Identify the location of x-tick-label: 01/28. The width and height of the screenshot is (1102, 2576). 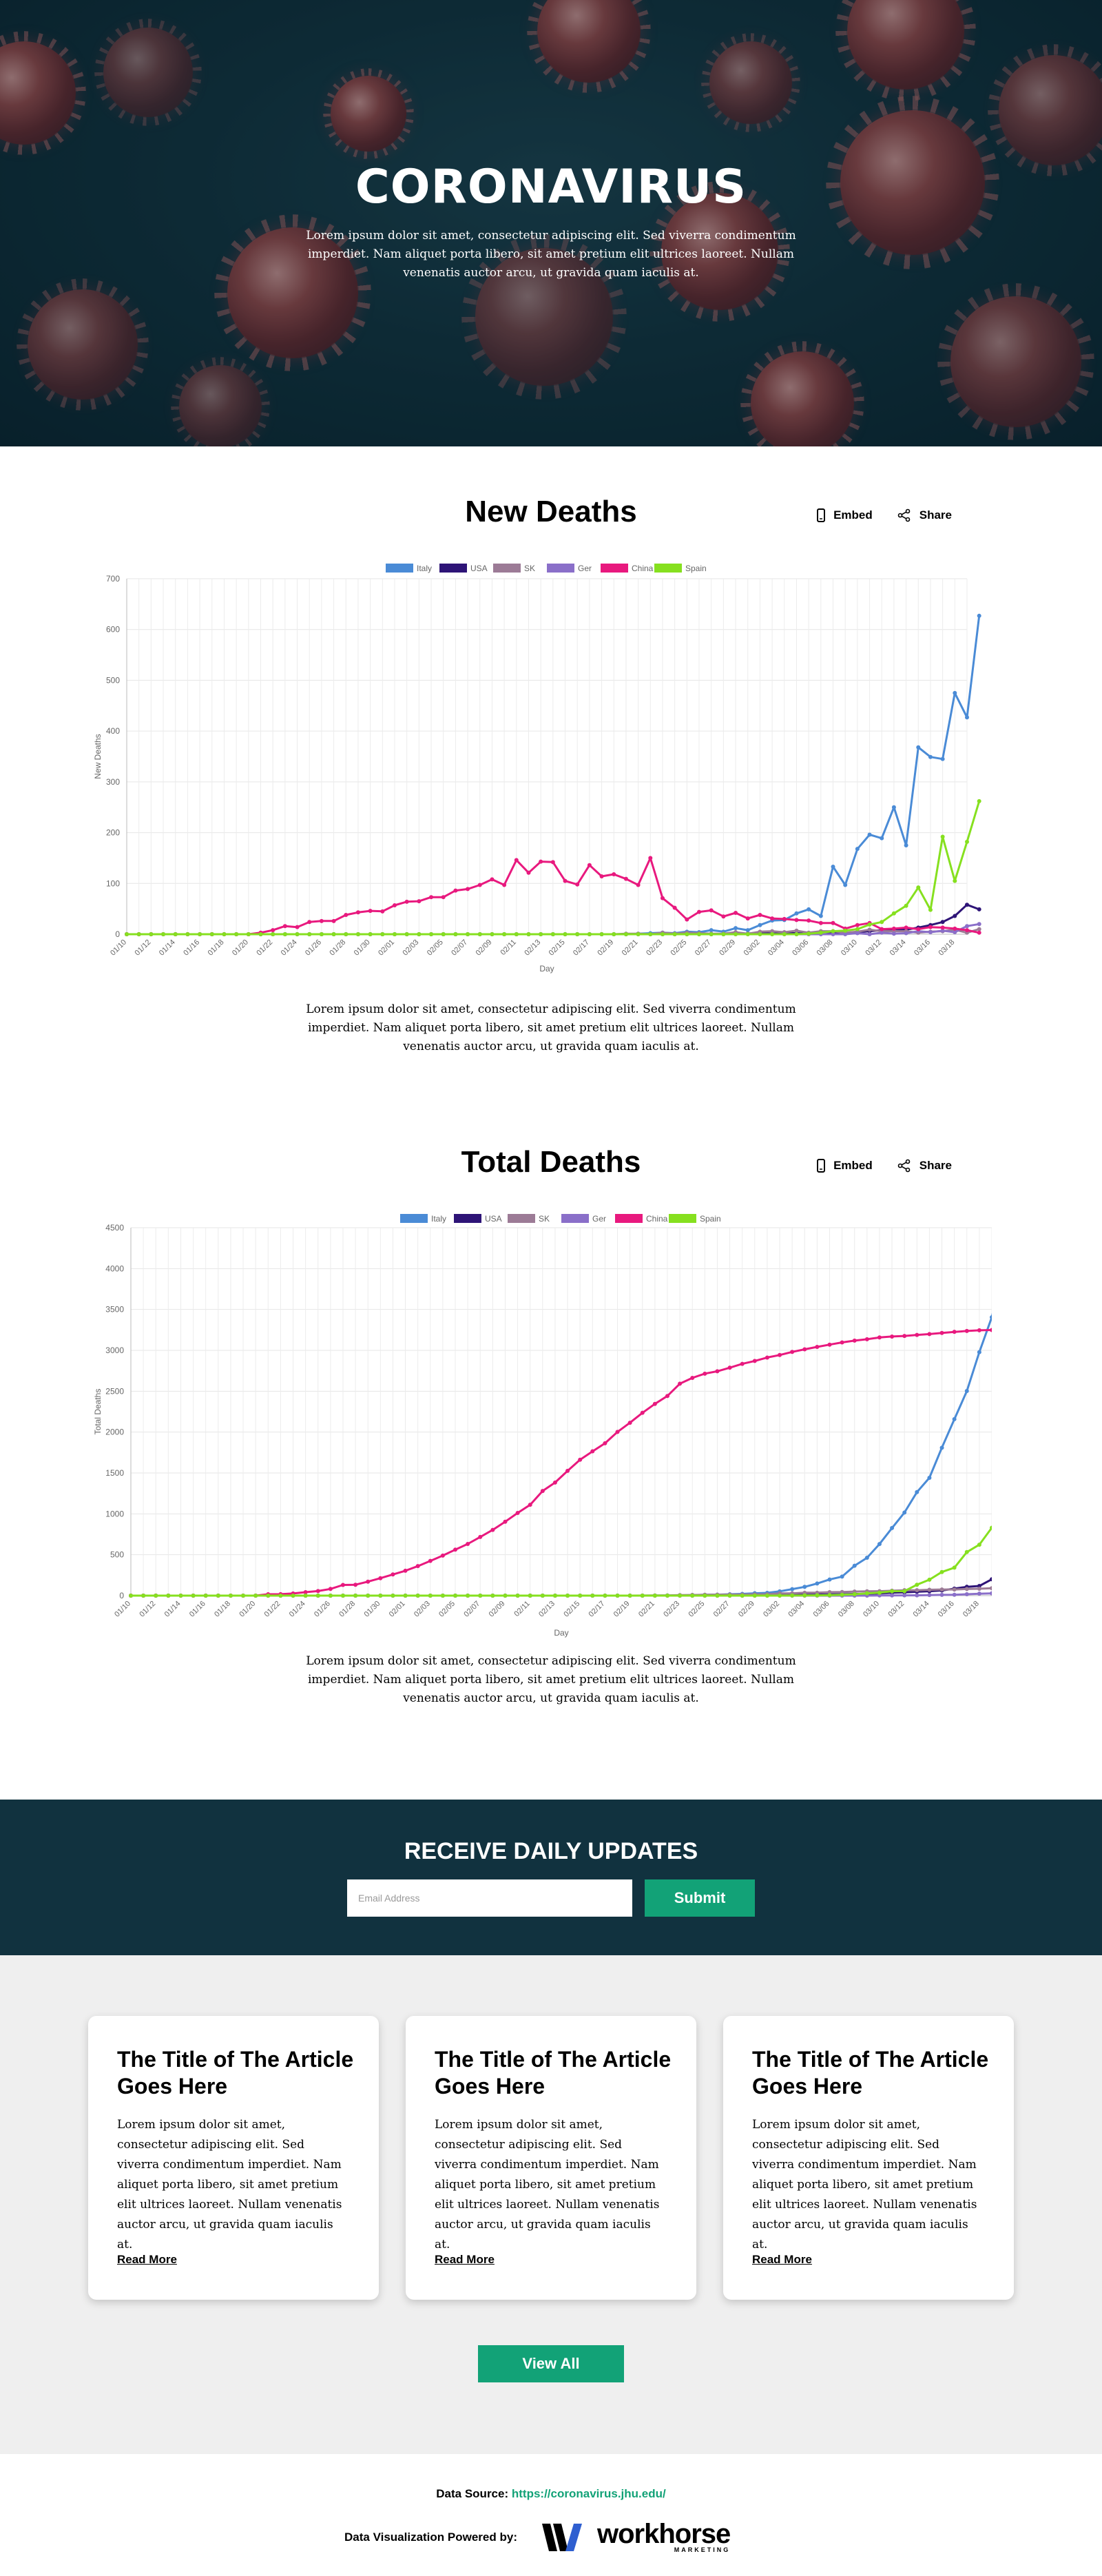
(347, 1609).